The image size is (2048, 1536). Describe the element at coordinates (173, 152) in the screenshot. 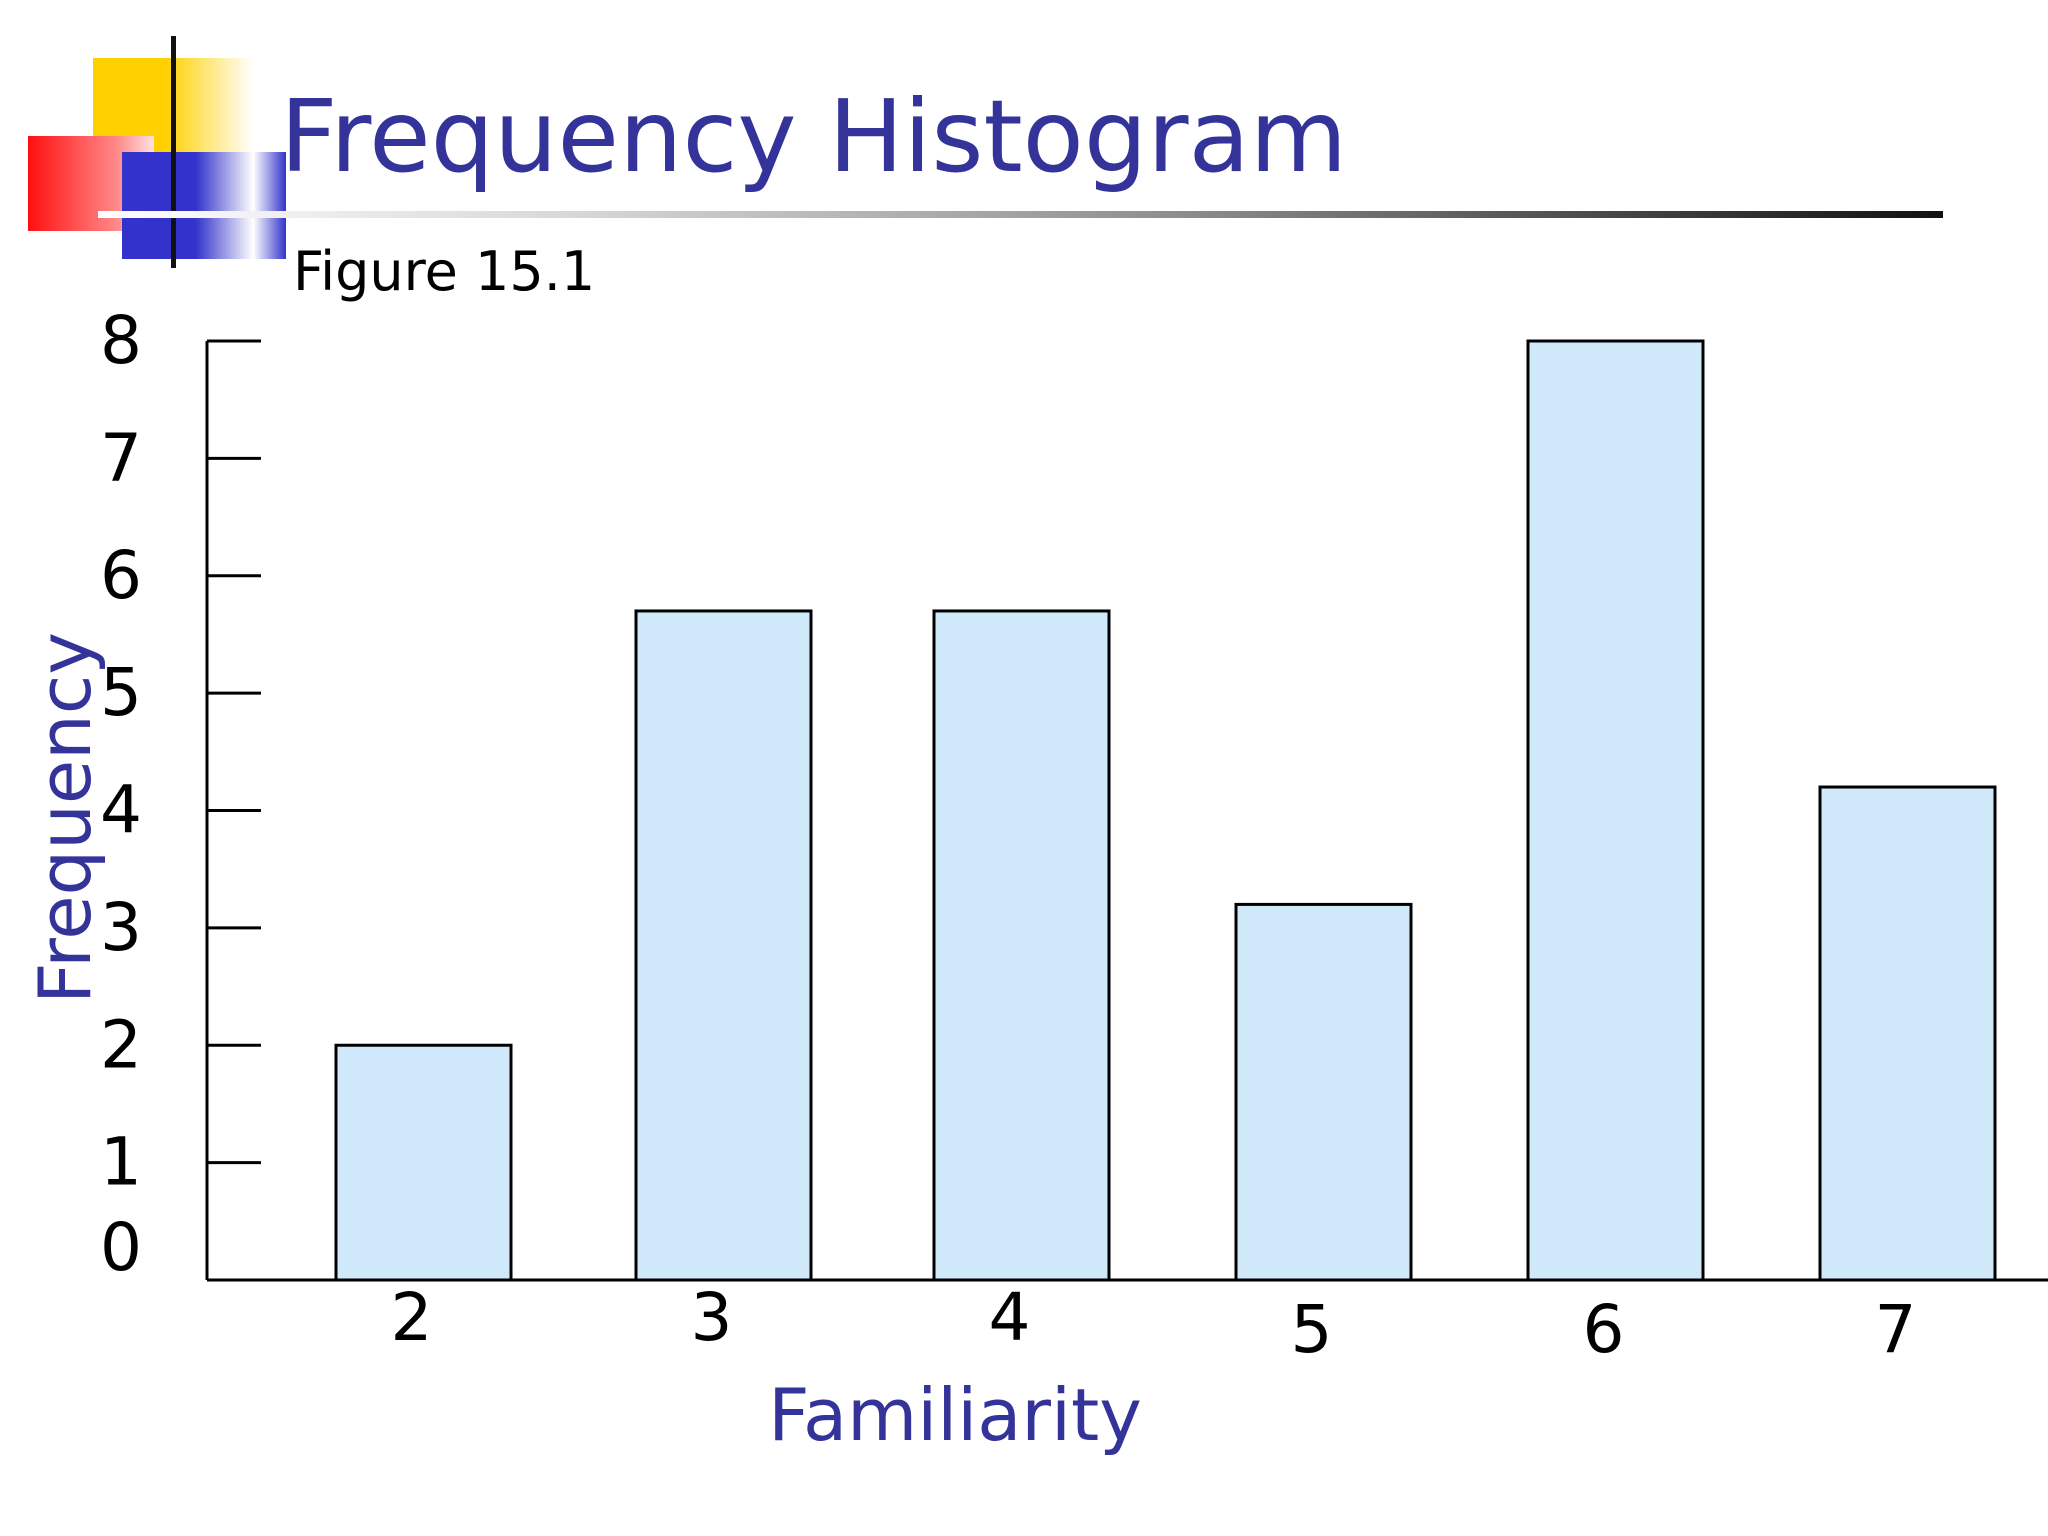

I see `vertical-line-decoration` at that location.